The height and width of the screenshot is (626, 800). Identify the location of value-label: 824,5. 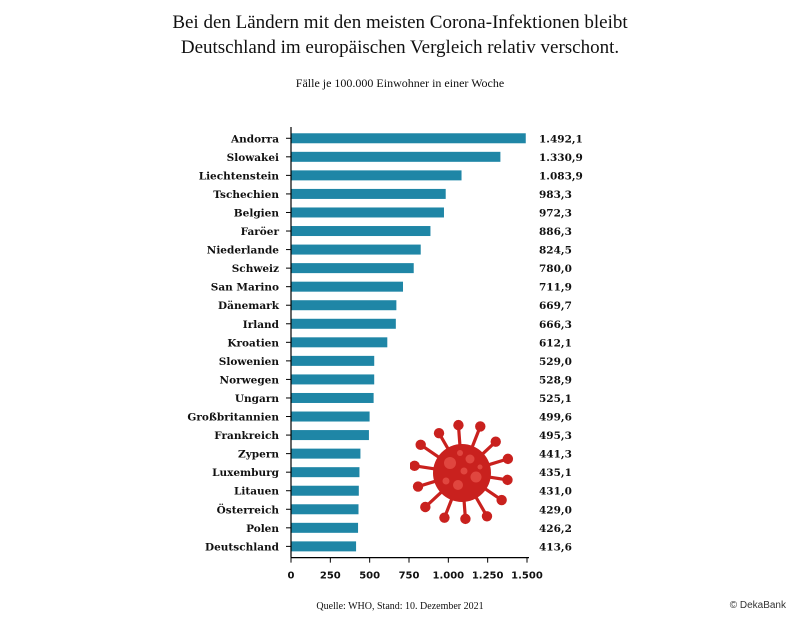
(555, 251).